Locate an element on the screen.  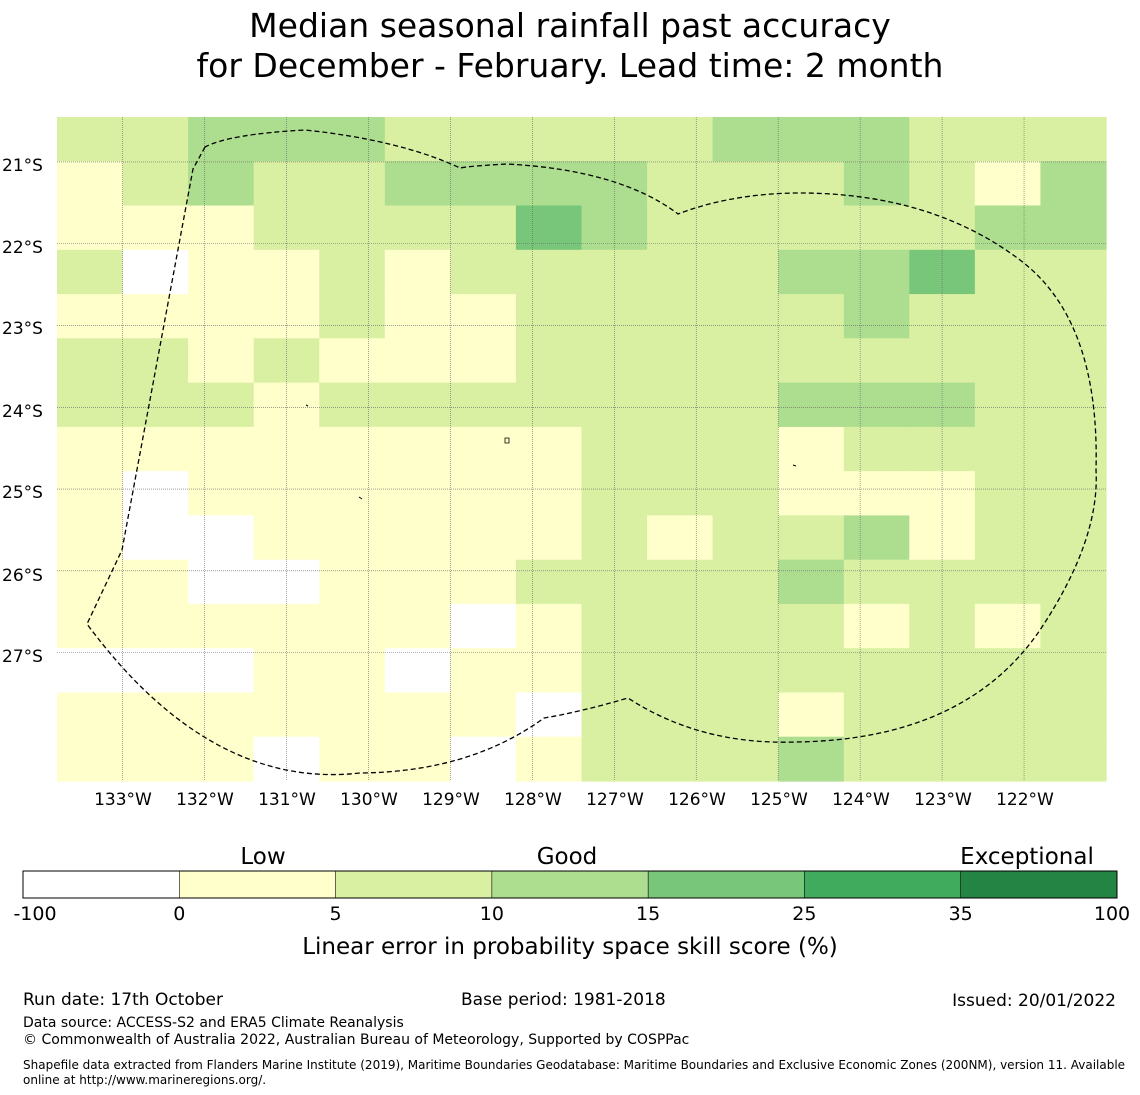
latitude-labels: 21°S 22°S 23°S 24°S 25°S 26°S 27°S is located at coordinates (22, 411).